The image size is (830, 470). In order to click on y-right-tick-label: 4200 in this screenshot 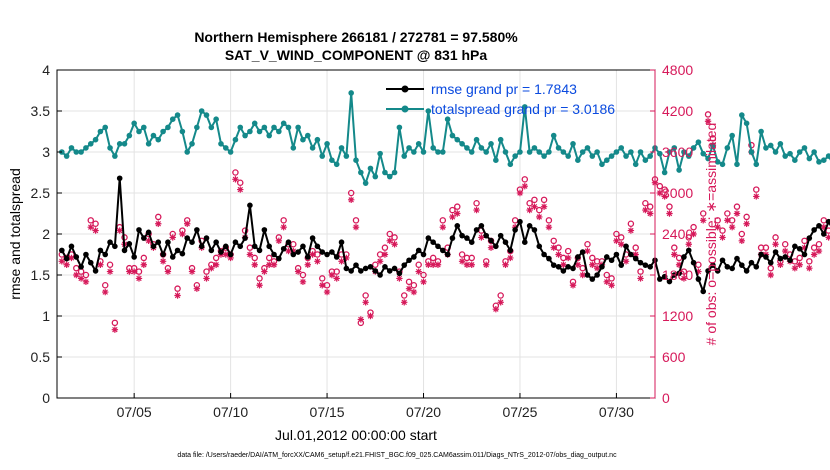, I will do `click(677, 111)`.